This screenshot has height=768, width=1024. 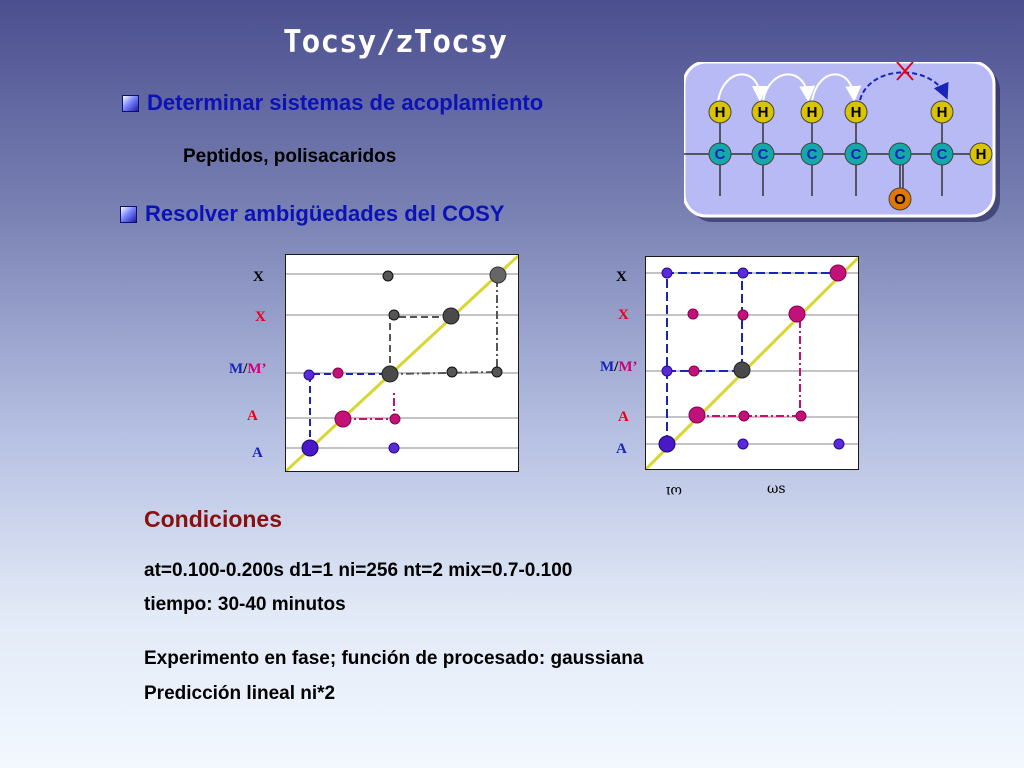 What do you see at coordinates (240, 693) in the screenshot?
I see `conditions-line-4: Predicción lineal ni*2` at bounding box center [240, 693].